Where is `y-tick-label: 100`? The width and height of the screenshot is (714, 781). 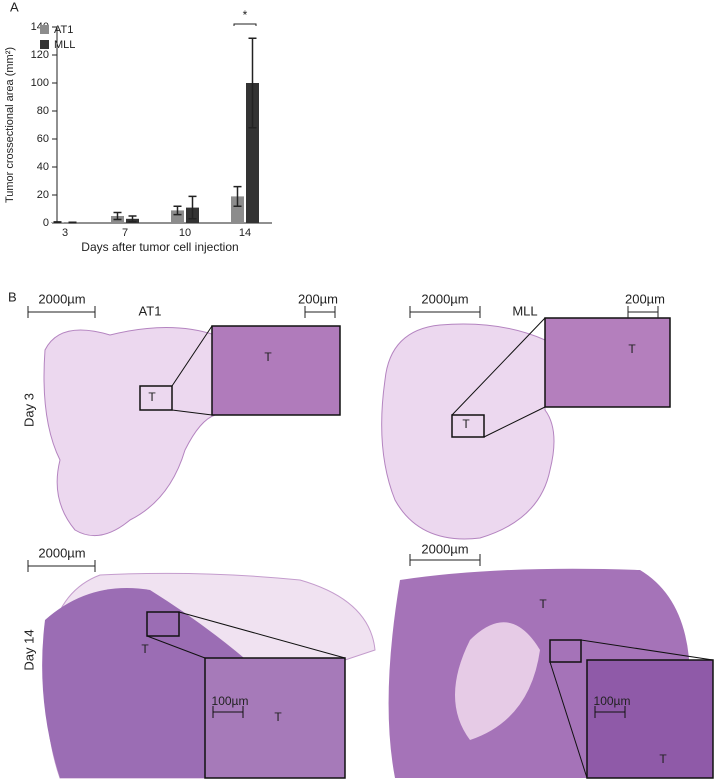 y-tick-label: 100 is located at coordinates (40, 83).